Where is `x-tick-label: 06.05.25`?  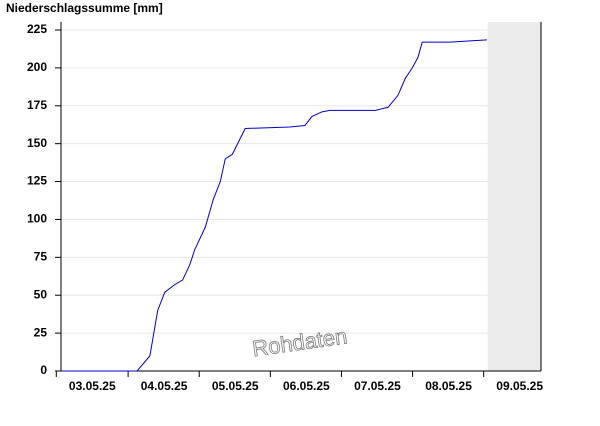 x-tick-label: 06.05.25 is located at coordinates (306, 386).